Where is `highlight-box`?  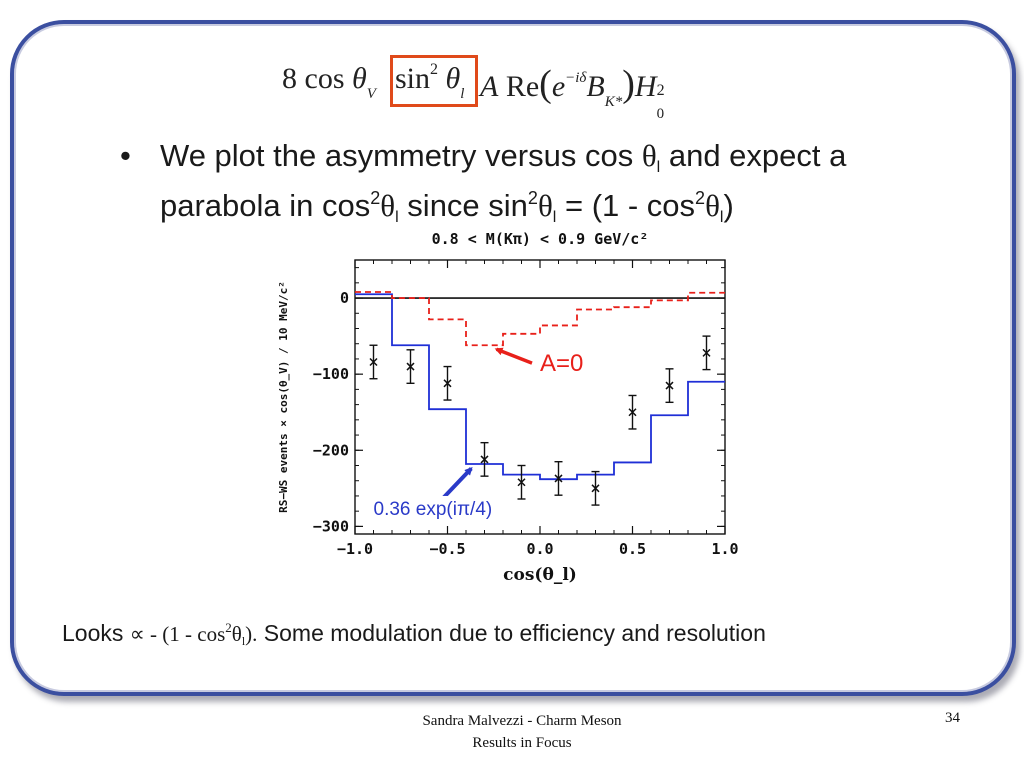 highlight-box is located at coordinates (434, 81).